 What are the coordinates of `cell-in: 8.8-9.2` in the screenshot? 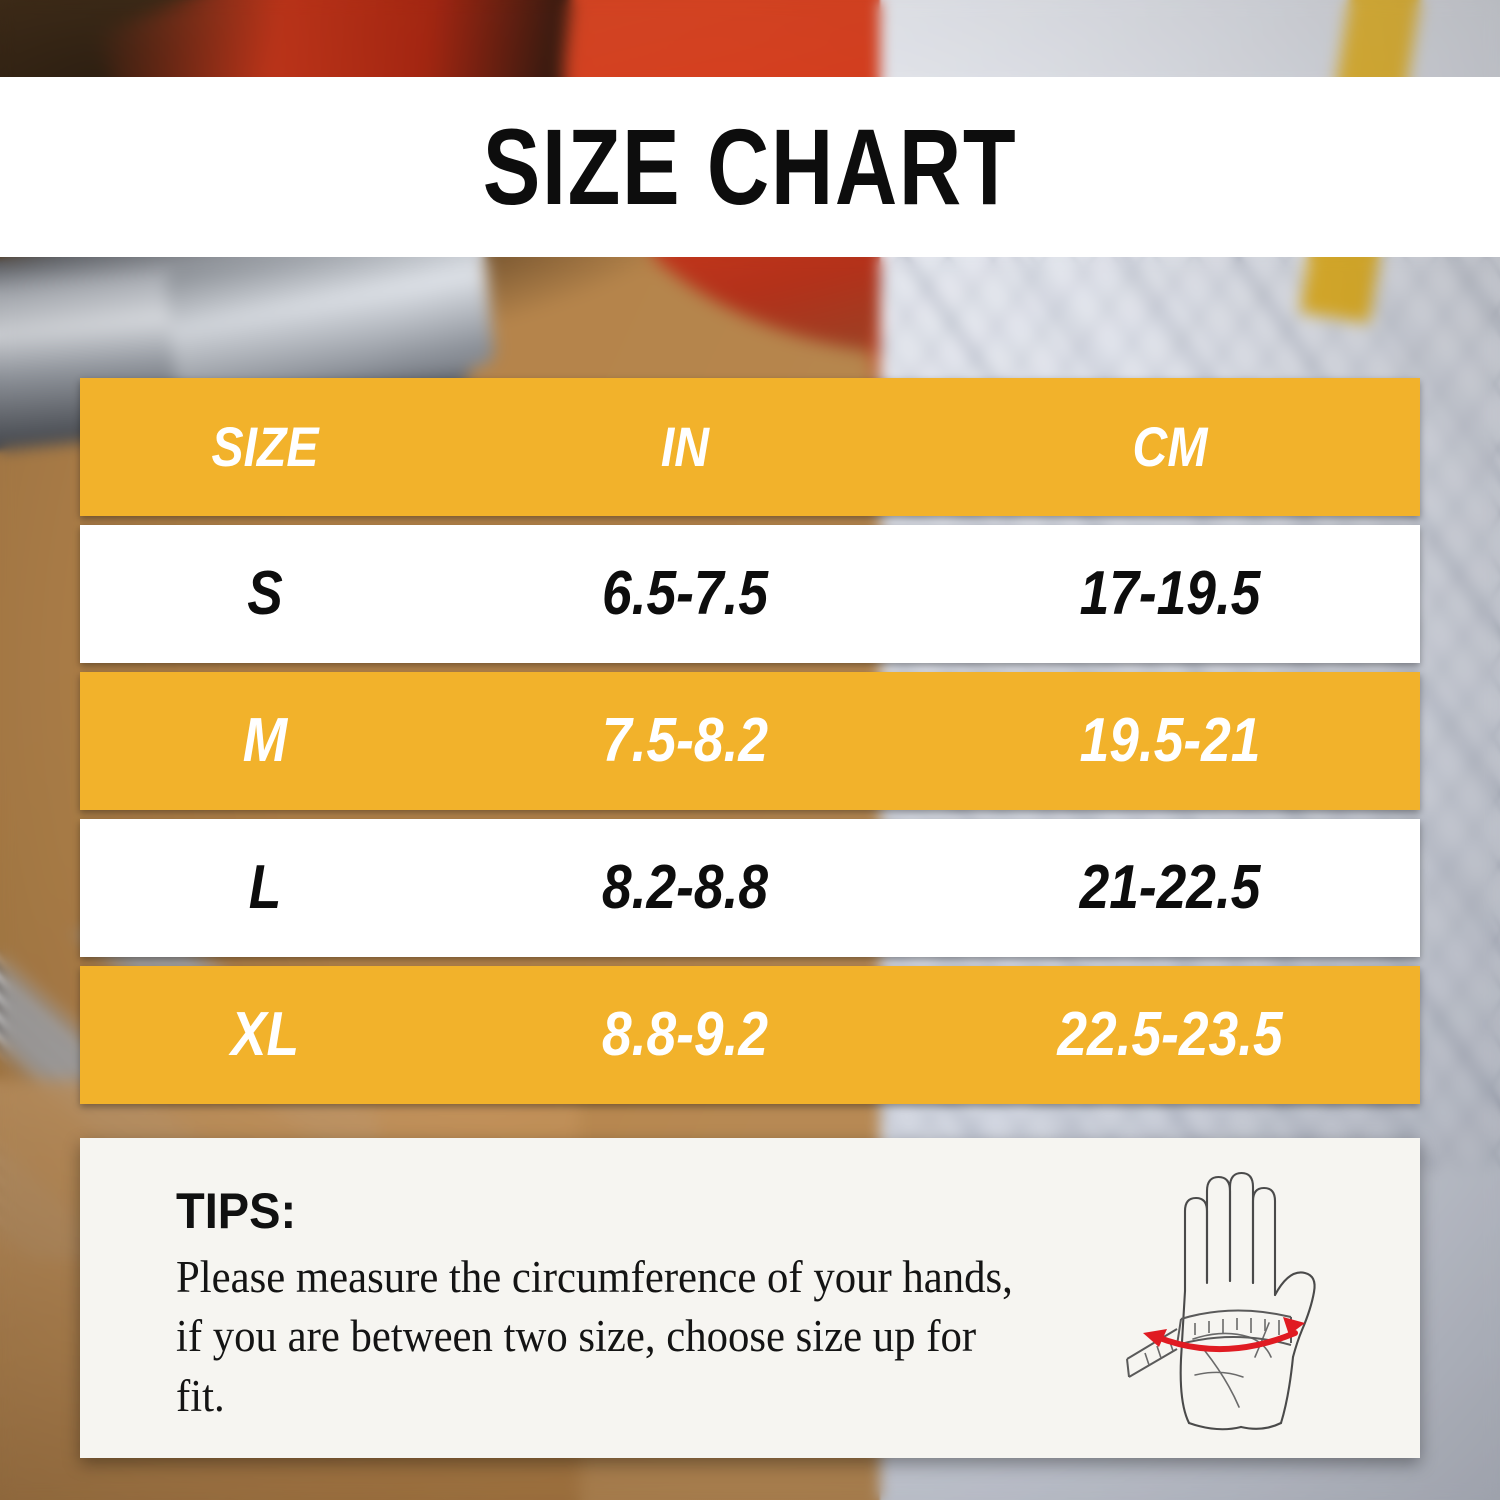 It's located at (685, 1034).